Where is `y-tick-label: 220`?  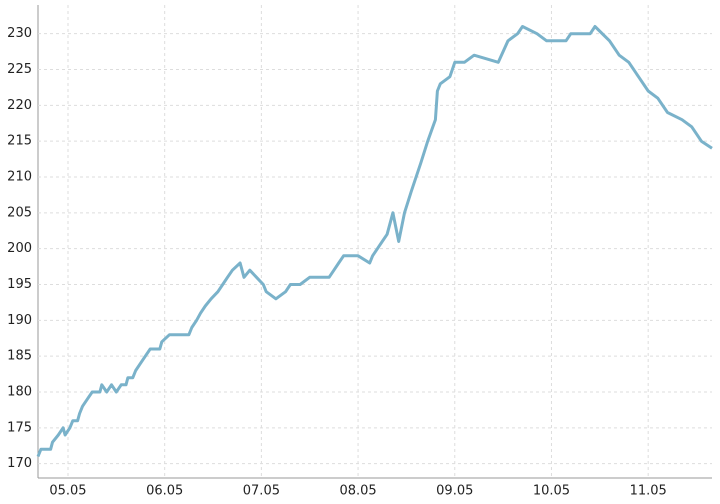 y-tick-label: 220 is located at coordinates (19, 105).